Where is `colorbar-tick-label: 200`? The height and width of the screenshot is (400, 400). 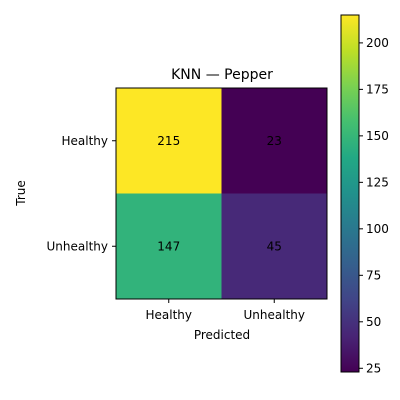 colorbar-tick-label: 200 is located at coordinates (377, 43).